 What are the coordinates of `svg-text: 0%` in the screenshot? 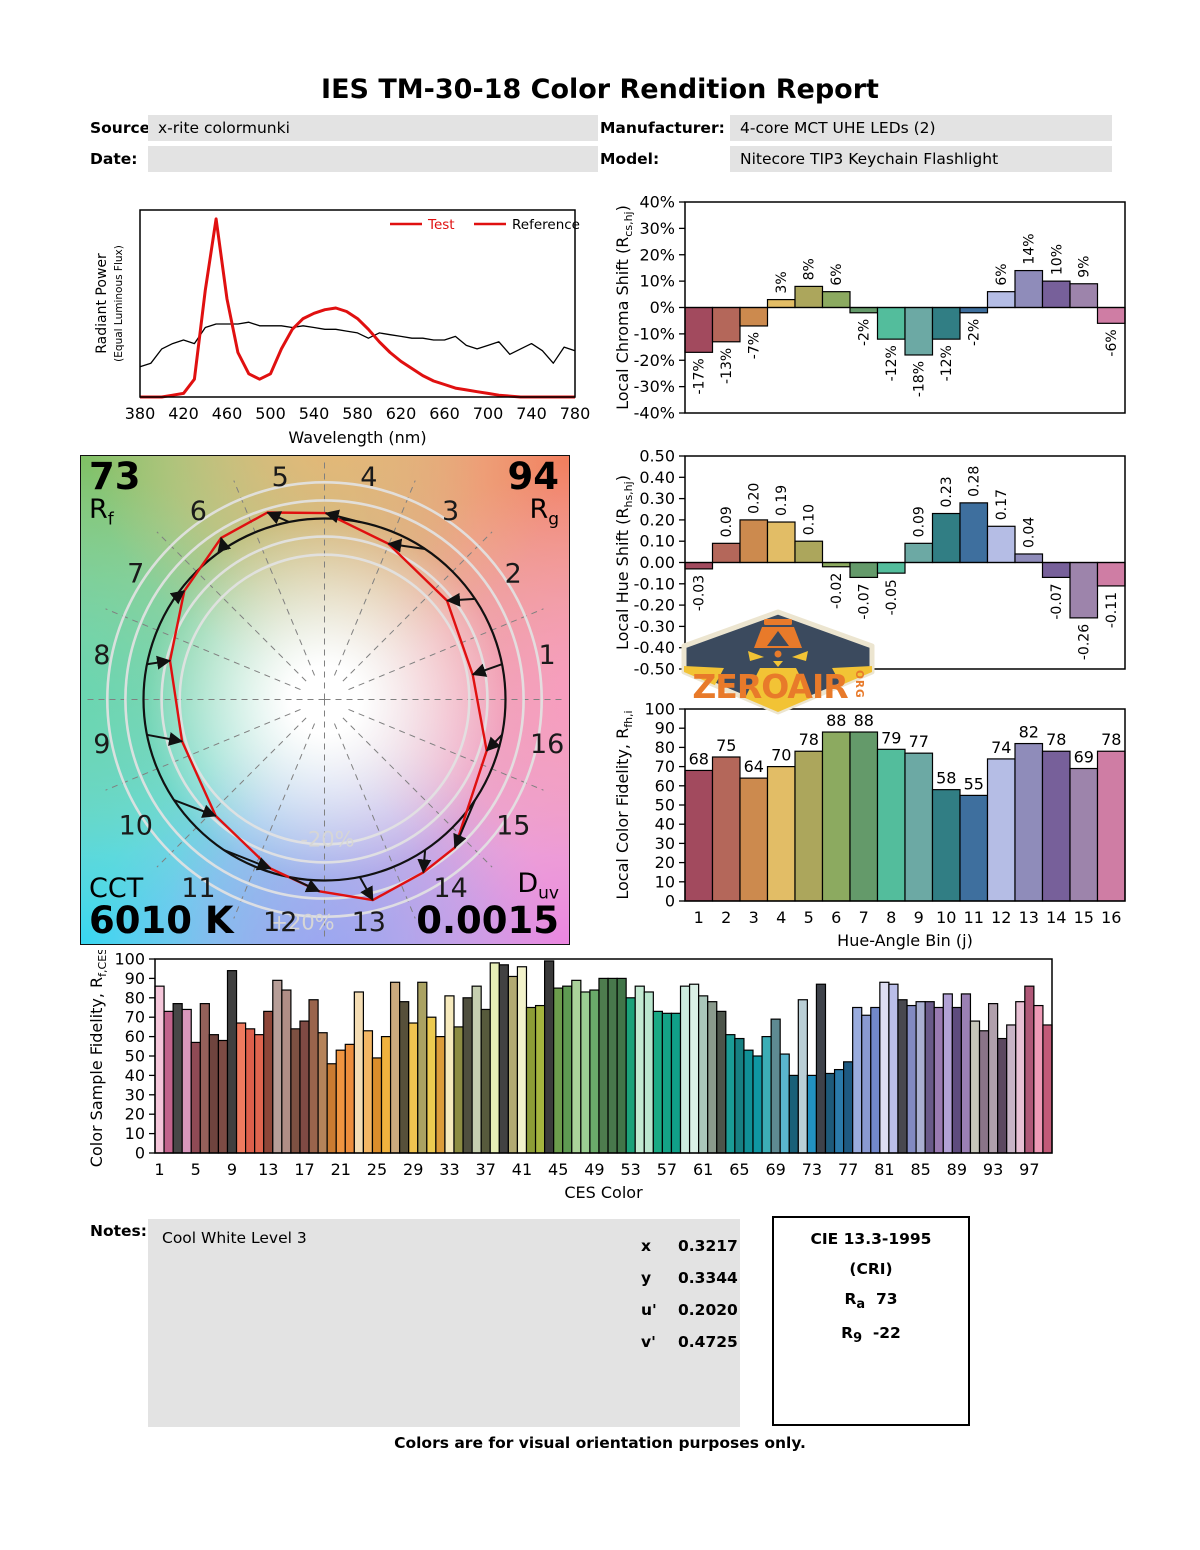 It's located at (662, 307).